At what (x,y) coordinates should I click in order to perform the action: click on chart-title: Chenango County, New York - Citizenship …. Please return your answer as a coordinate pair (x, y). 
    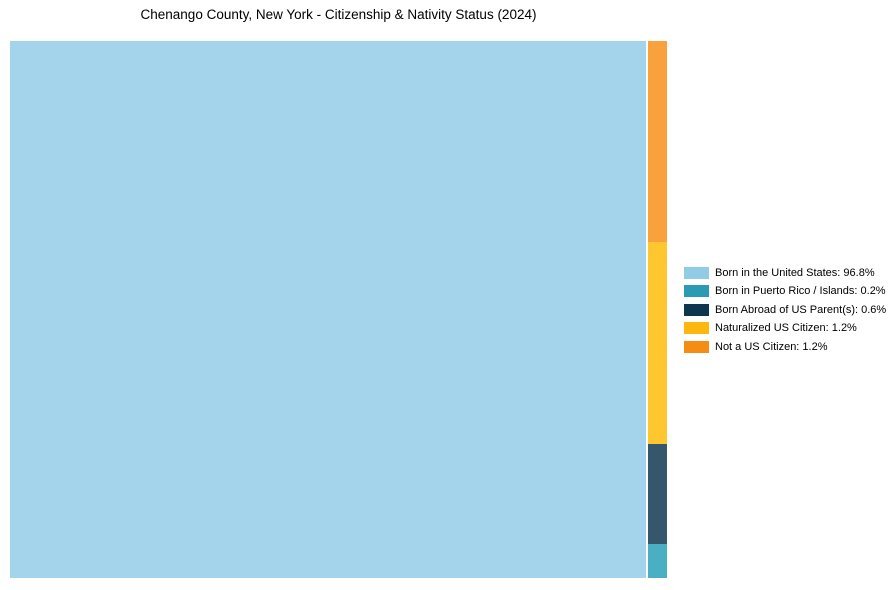
    Looking at the image, I should click on (338, 14).